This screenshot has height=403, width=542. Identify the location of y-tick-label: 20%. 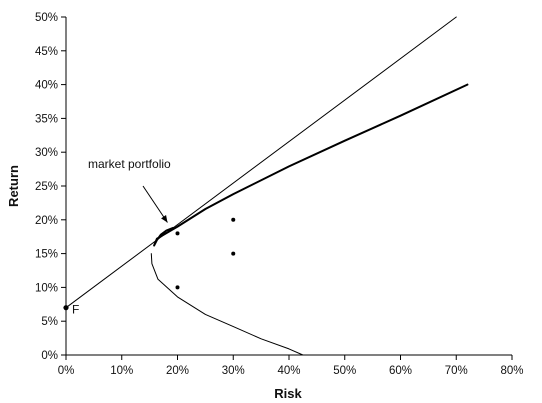
(46, 221).